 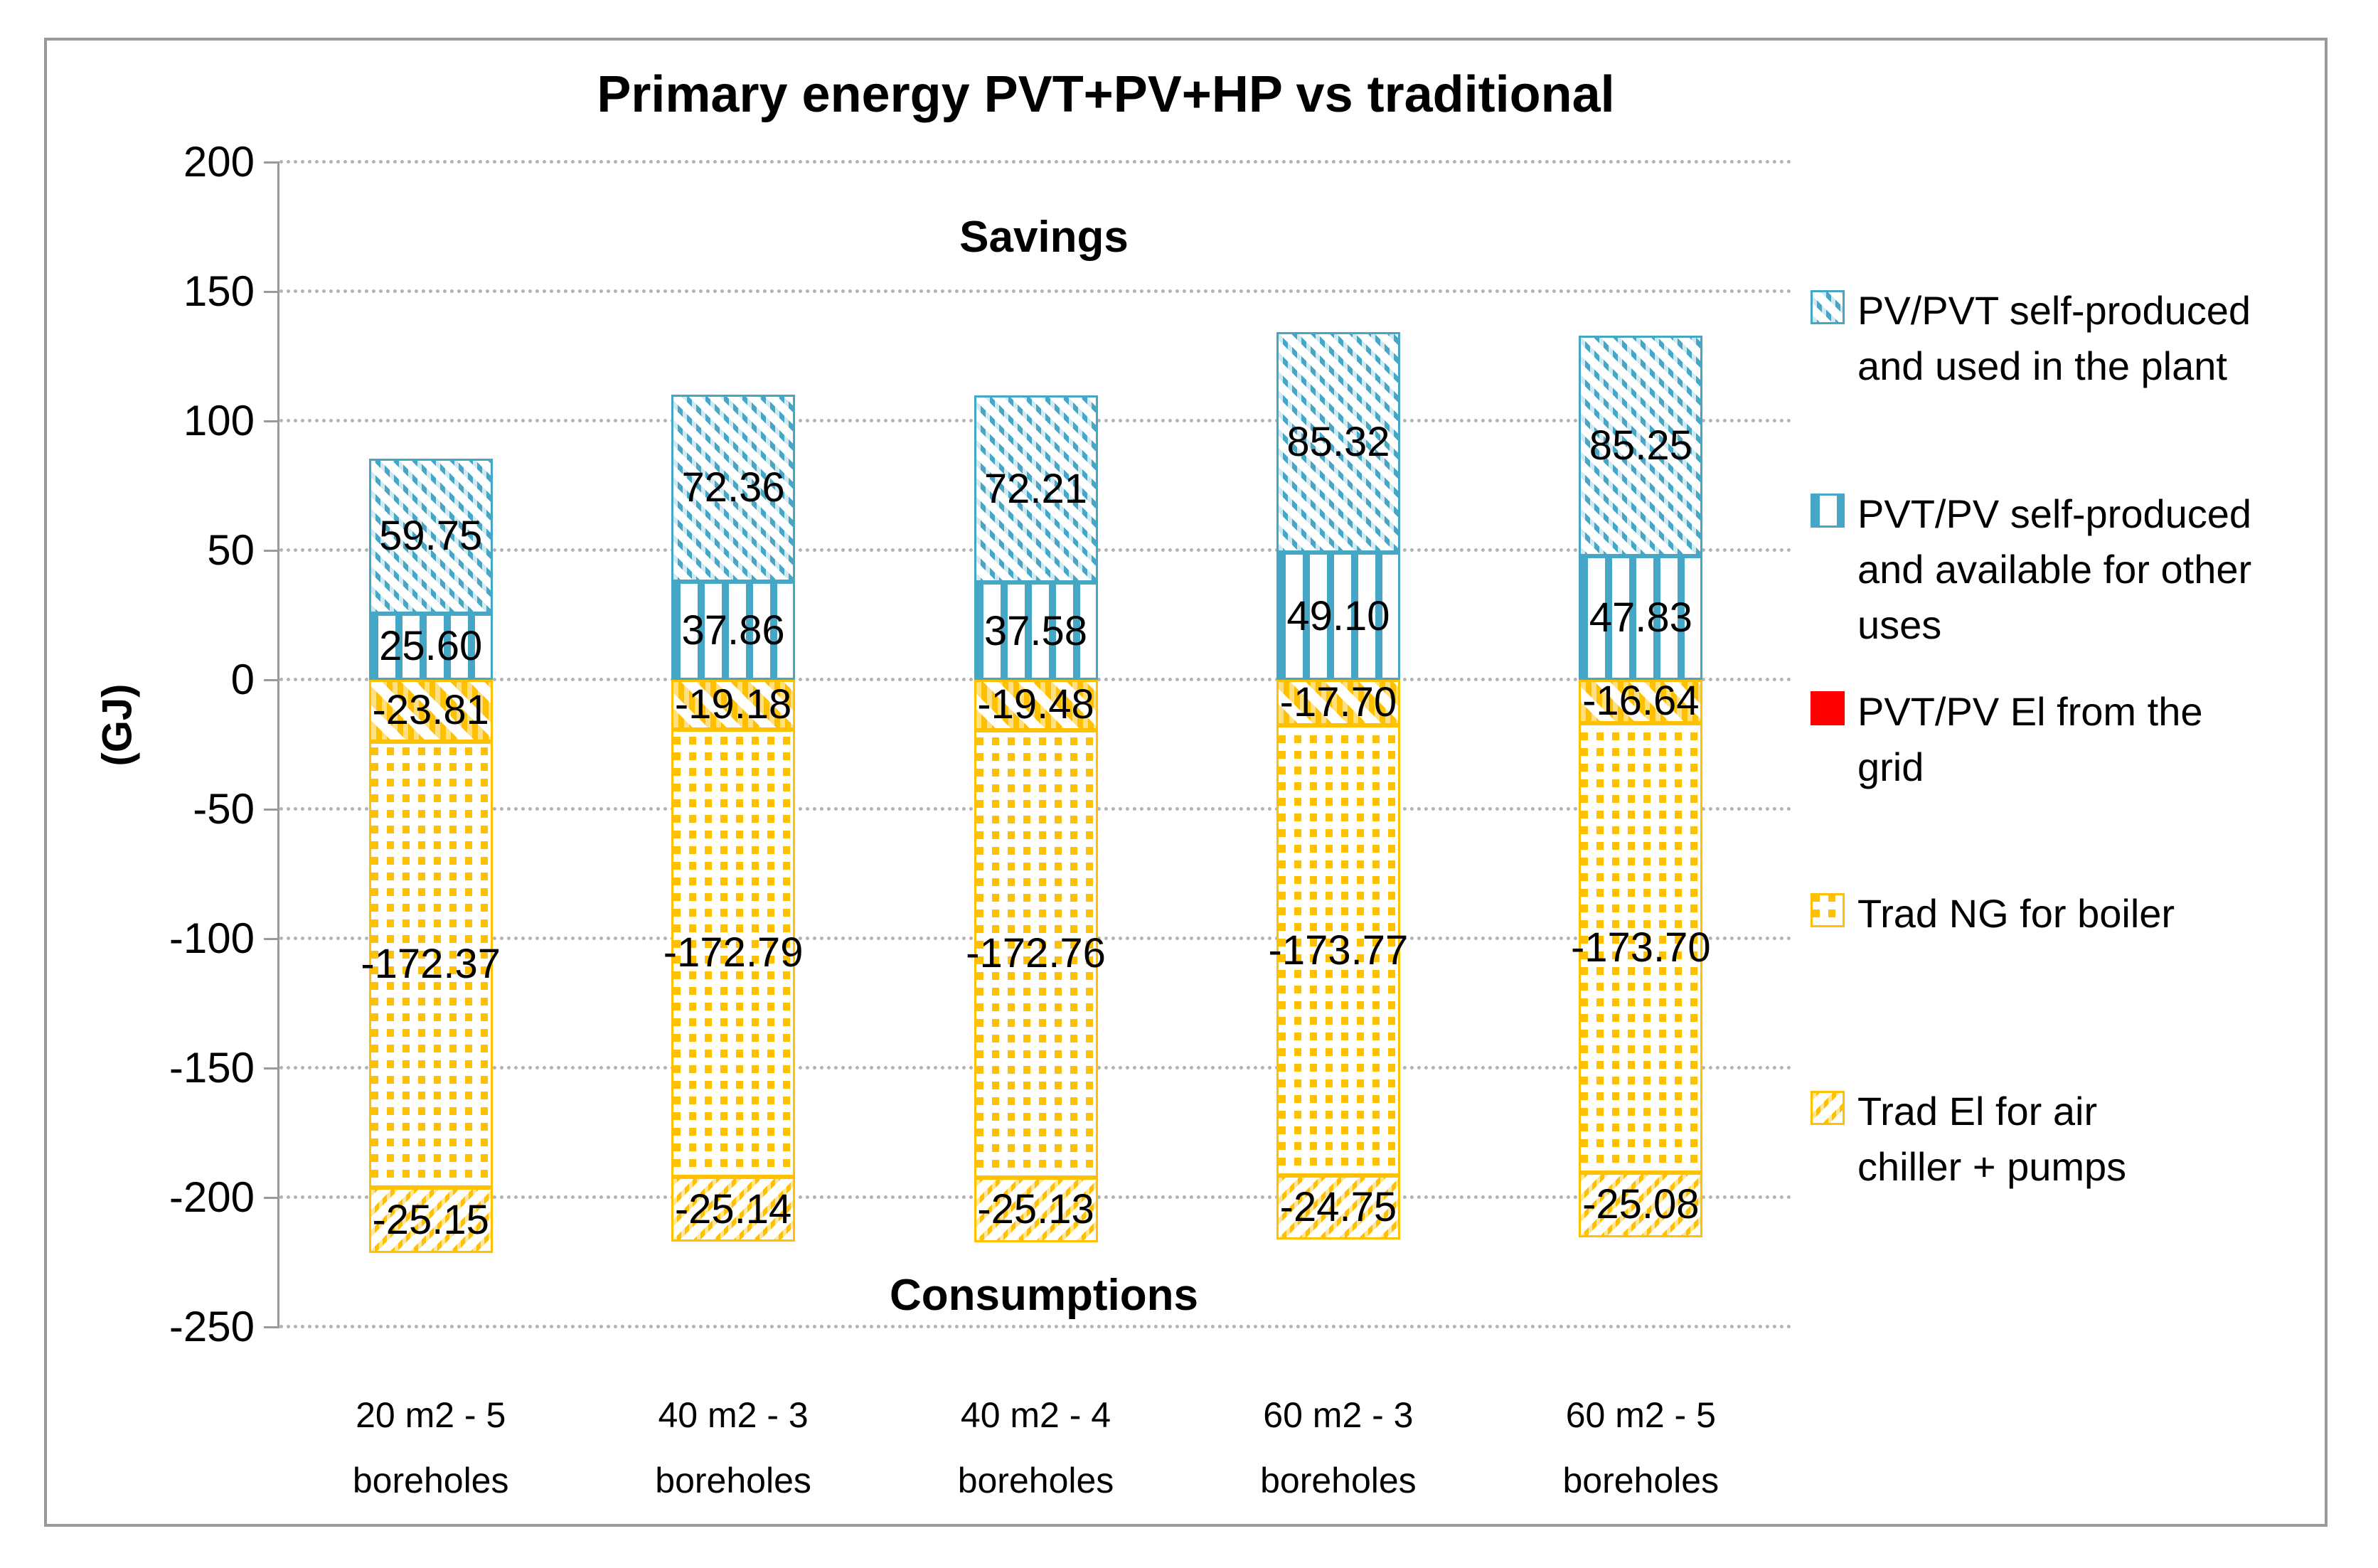 I want to click on bar-value-label: -25.08, so click(x=1641, y=1204).